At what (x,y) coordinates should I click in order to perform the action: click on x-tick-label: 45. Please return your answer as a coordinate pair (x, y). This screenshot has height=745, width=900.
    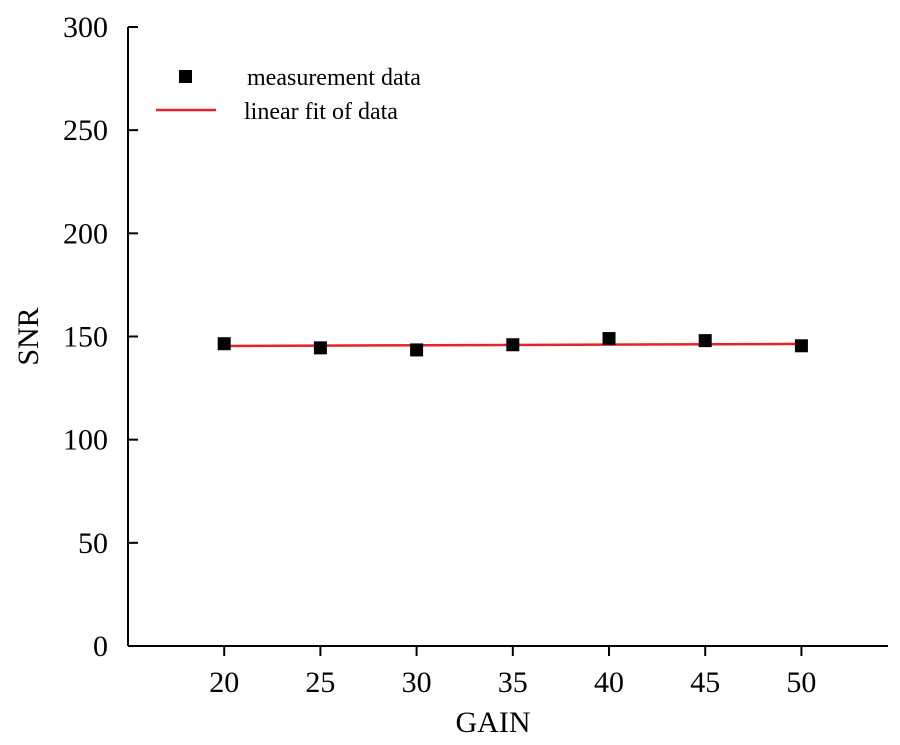
    Looking at the image, I should click on (705, 682).